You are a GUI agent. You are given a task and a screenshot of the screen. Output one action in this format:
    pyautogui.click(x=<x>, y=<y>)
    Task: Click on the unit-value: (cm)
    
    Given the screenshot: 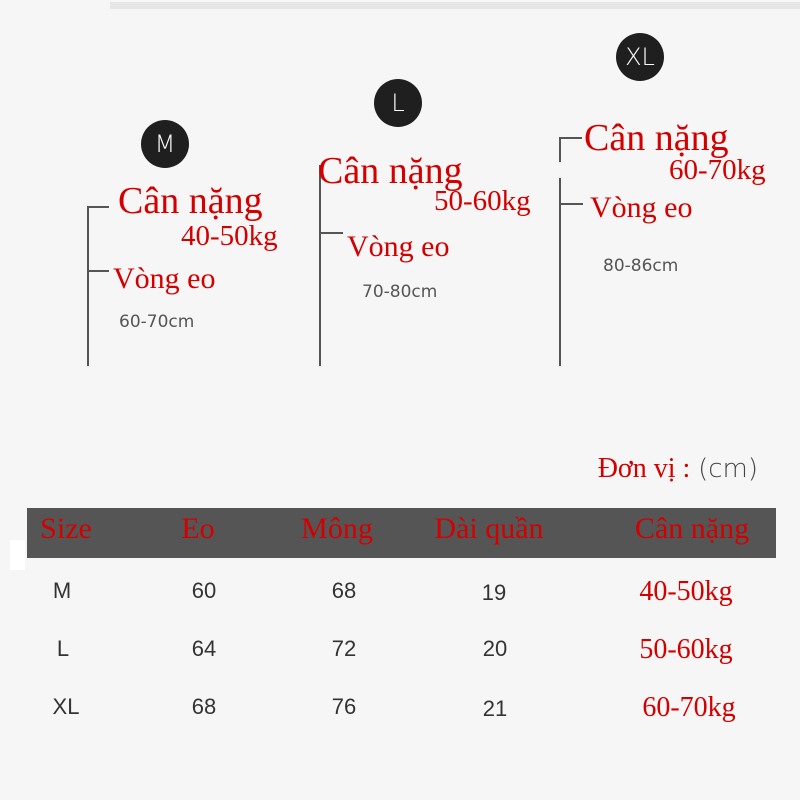 What is the action you would take?
    pyautogui.click(x=728, y=469)
    